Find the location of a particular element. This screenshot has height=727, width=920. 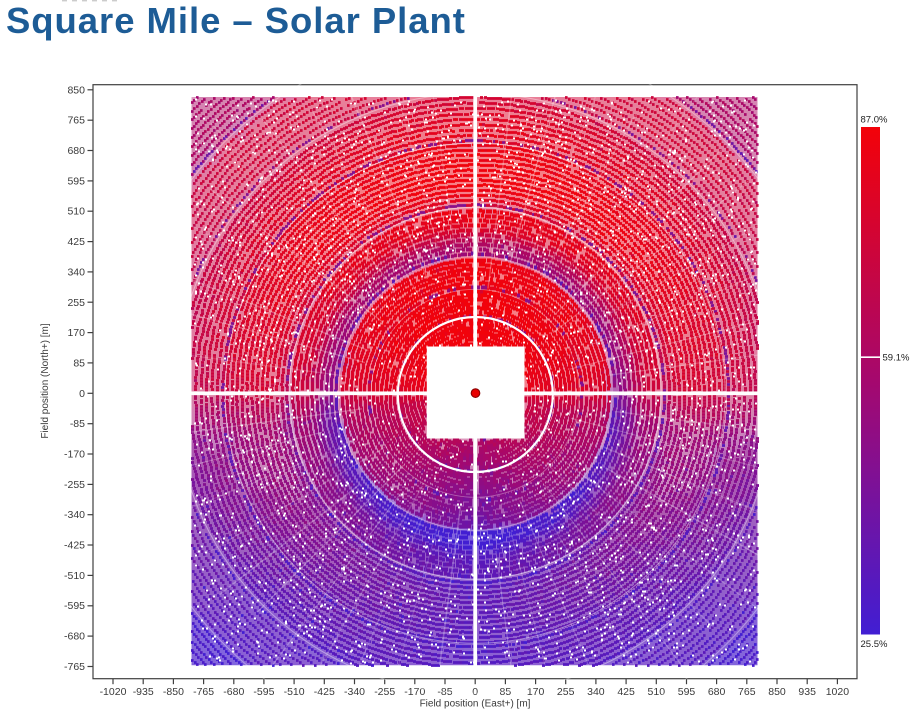

svg-text: -1020 is located at coordinates (113, 692).